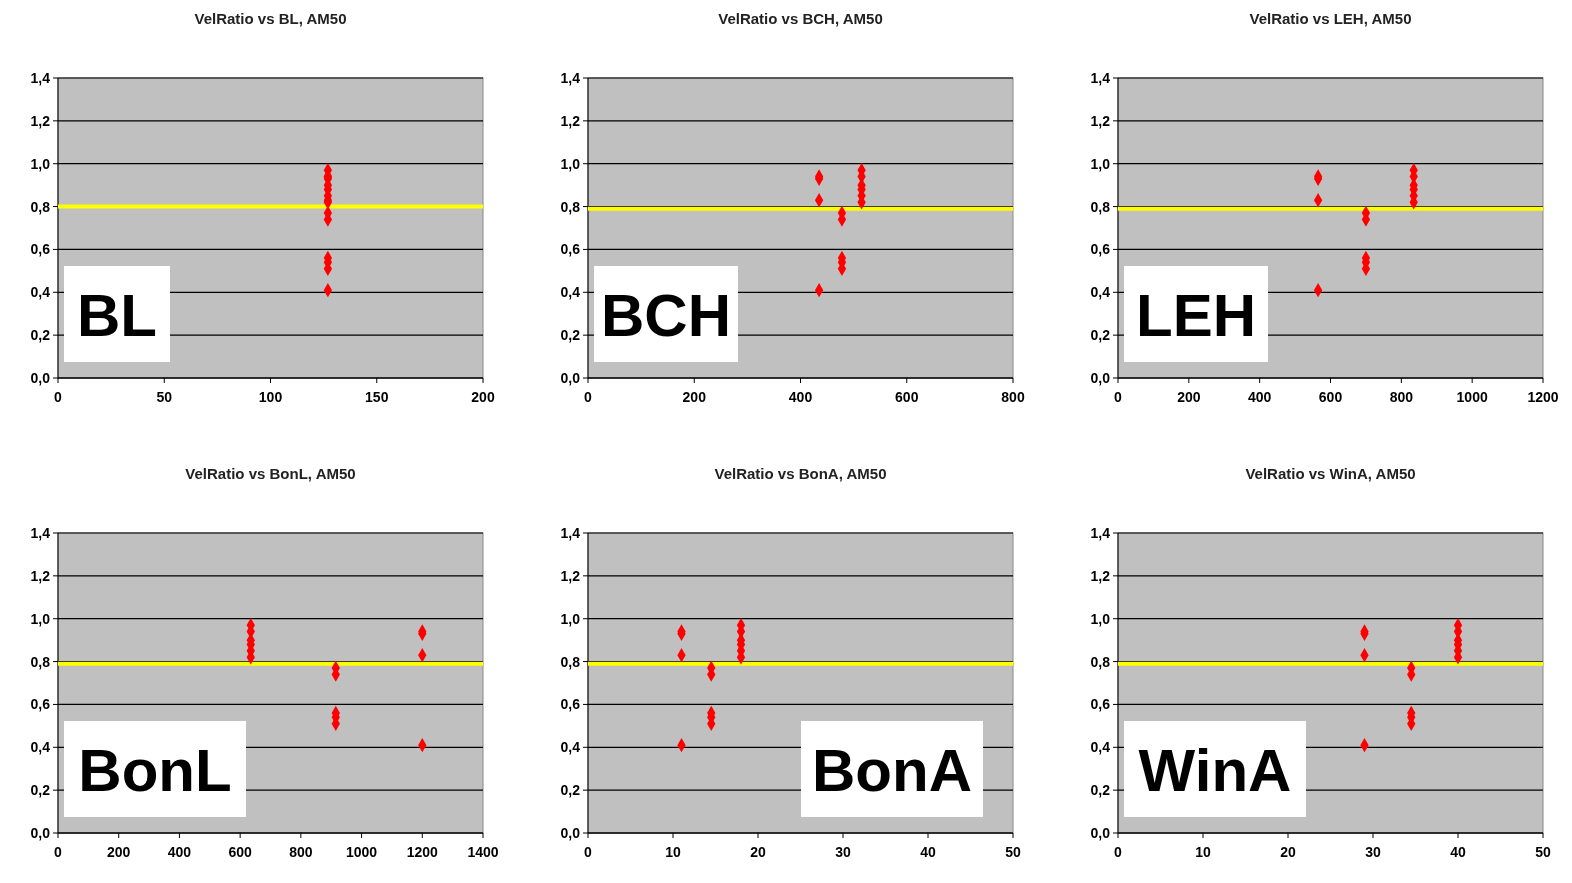 This screenshot has width=1572, height=883. What do you see at coordinates (377, 397) in the screenshot?
I see `x-tick-label: 150` at bounding box center [377, 397].